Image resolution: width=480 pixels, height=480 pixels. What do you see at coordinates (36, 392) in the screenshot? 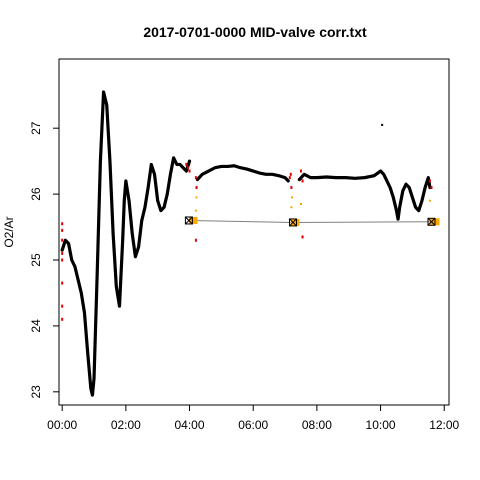
I see `y-tick-label: 23` at bounding box center [36, 392].